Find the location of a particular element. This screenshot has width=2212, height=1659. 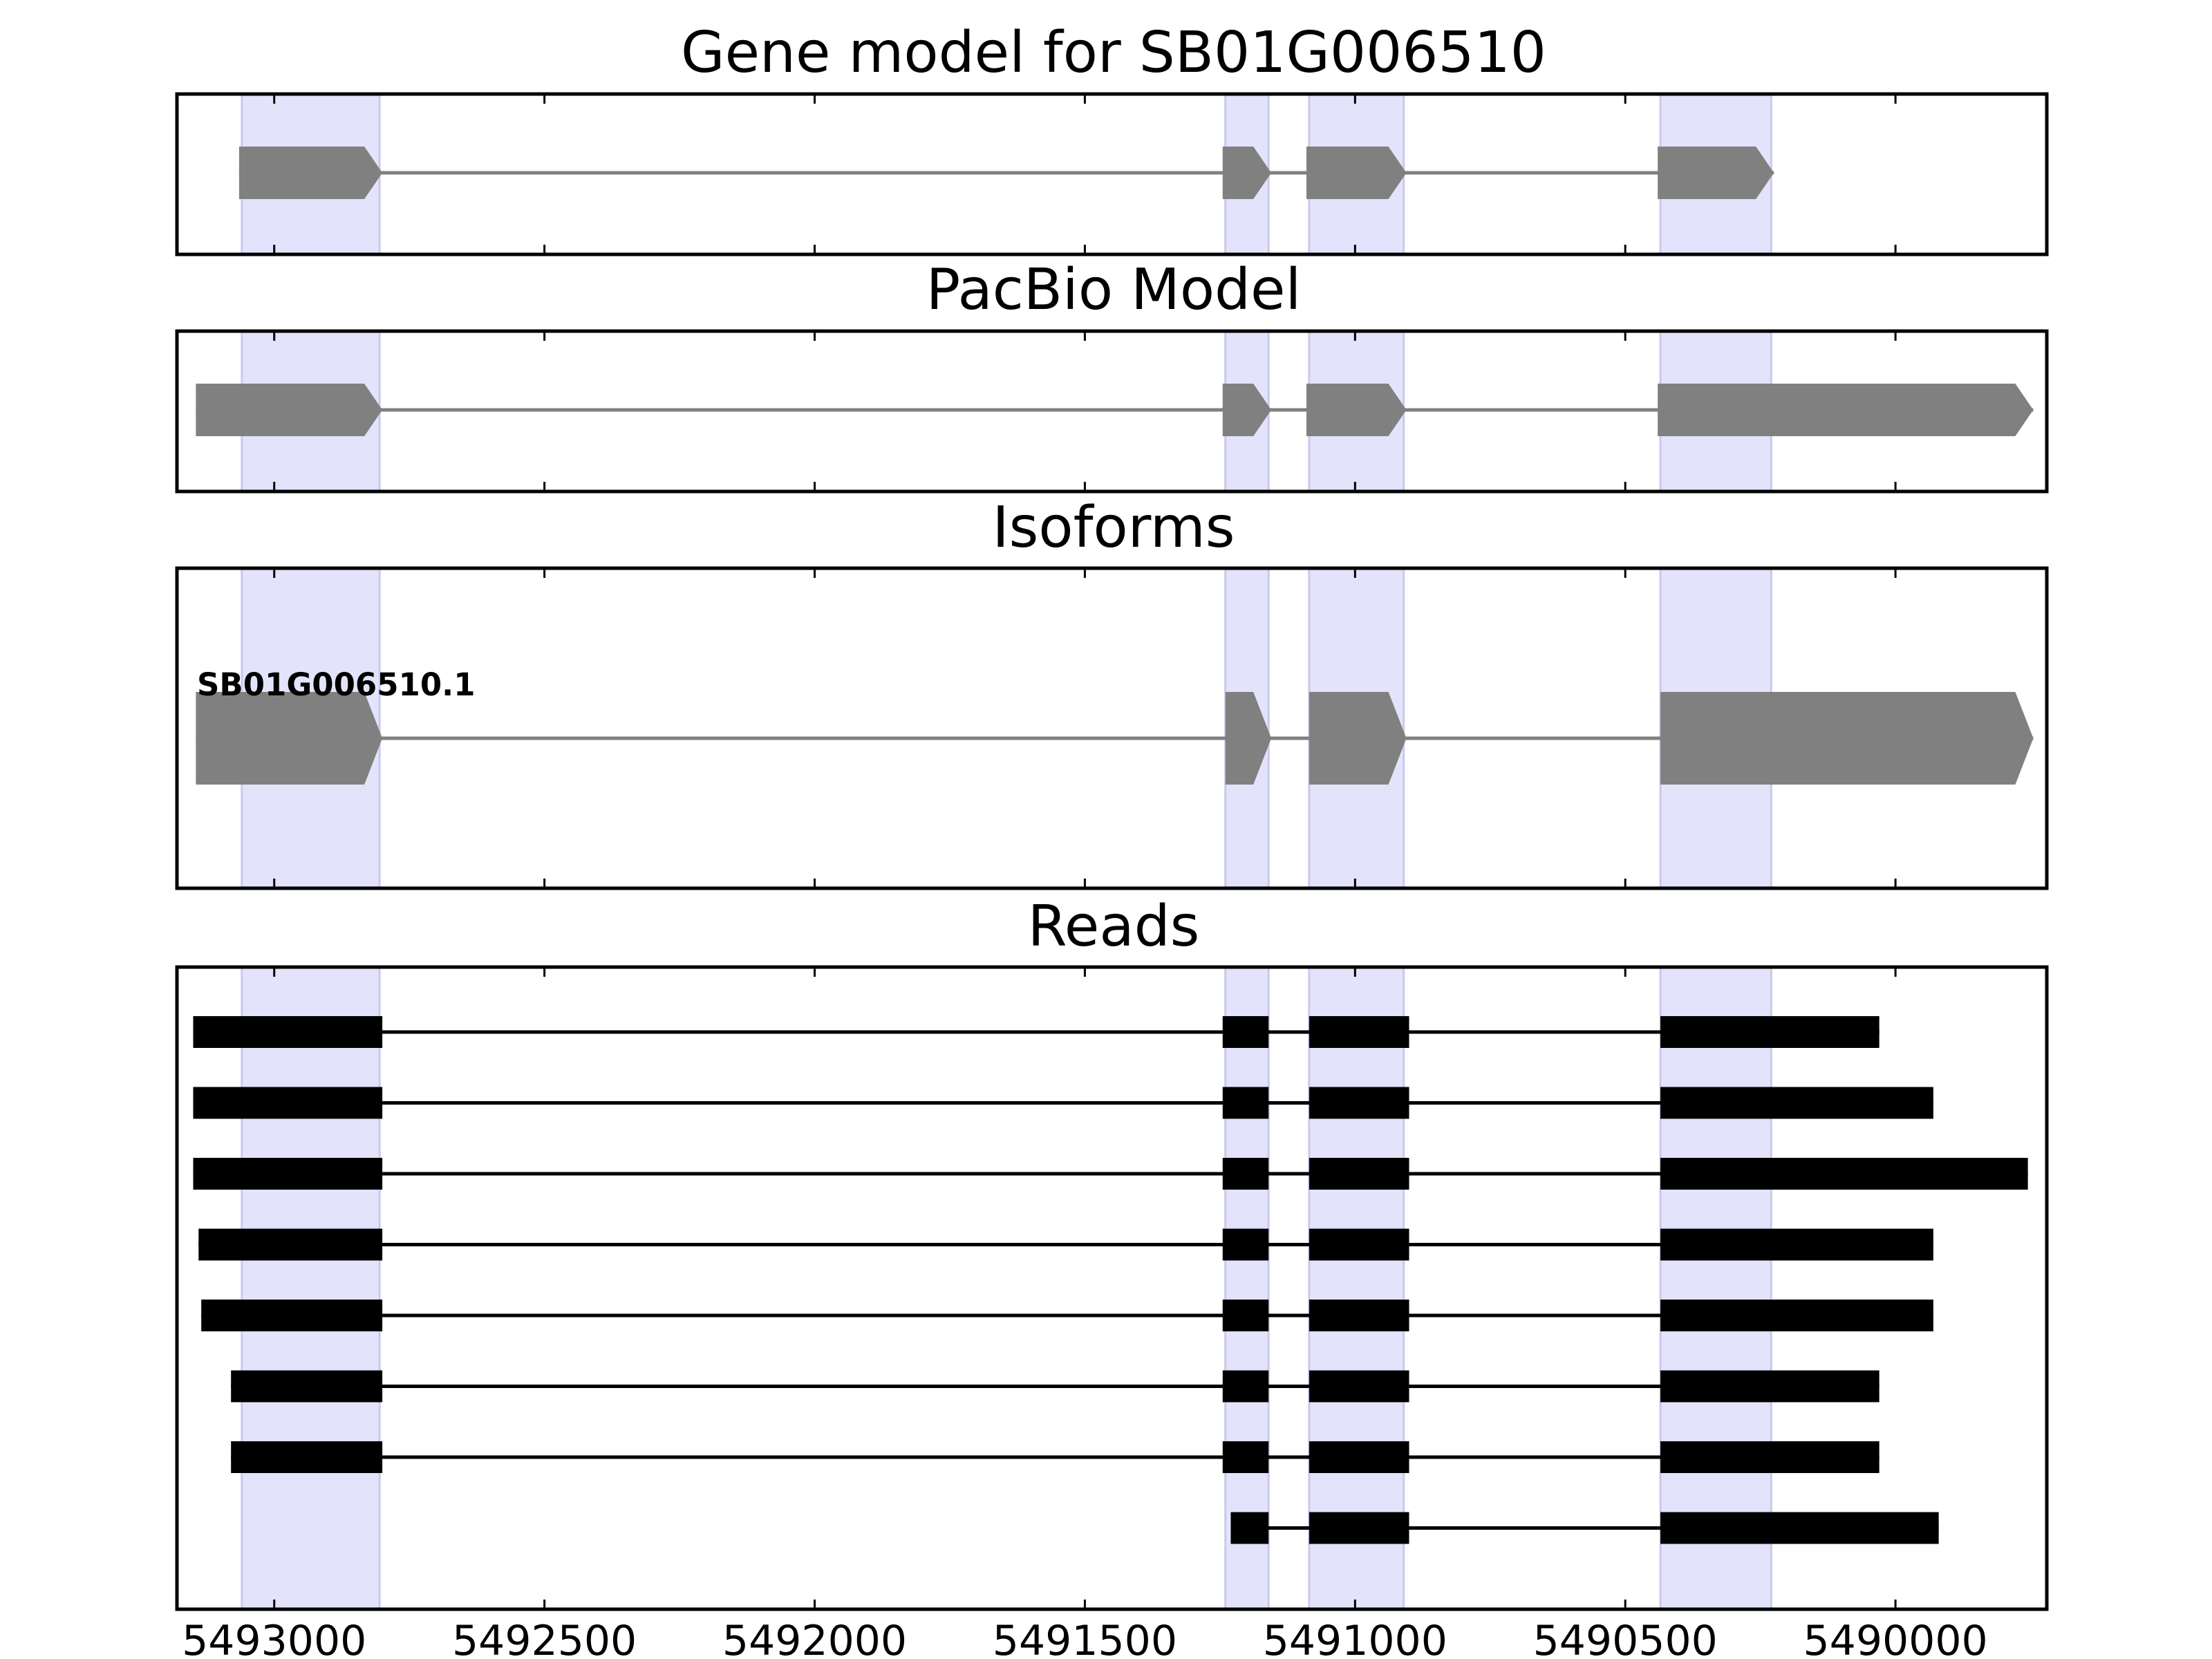

pacbio-model-frame is located at coordinates (1112, 412).